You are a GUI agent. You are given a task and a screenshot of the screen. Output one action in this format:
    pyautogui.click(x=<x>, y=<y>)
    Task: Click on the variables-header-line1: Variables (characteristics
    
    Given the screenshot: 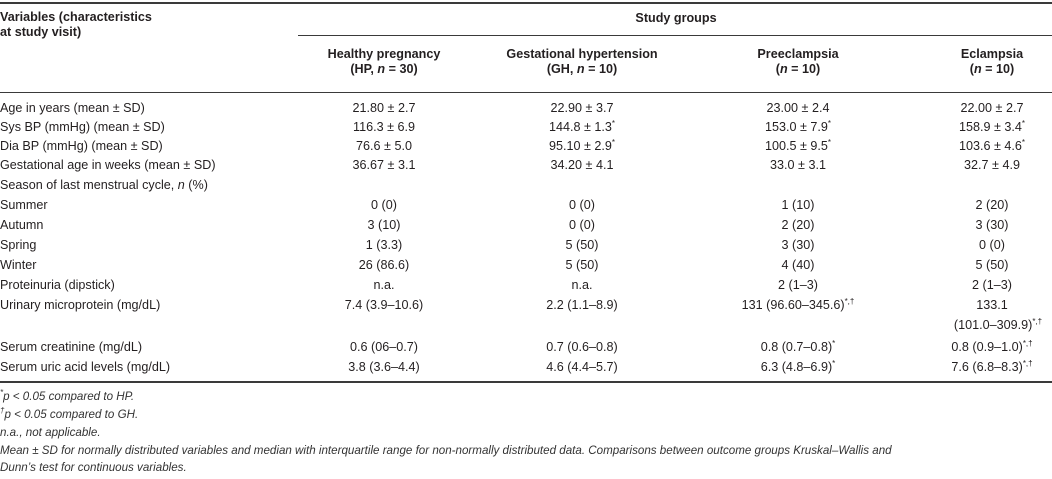 What is the action you would take?
    pyautogui.click(x=76, y=17)
    